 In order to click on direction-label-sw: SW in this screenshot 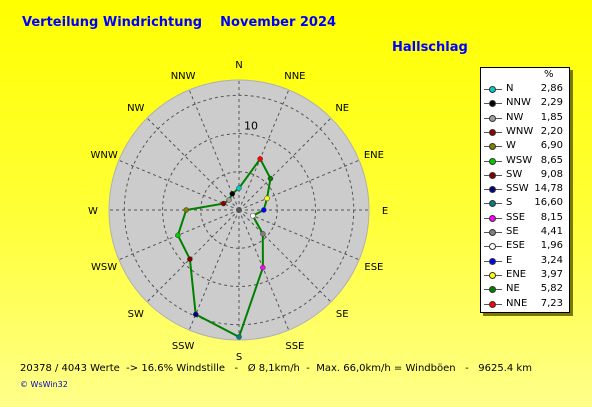, I will do `click(136, 314)`.